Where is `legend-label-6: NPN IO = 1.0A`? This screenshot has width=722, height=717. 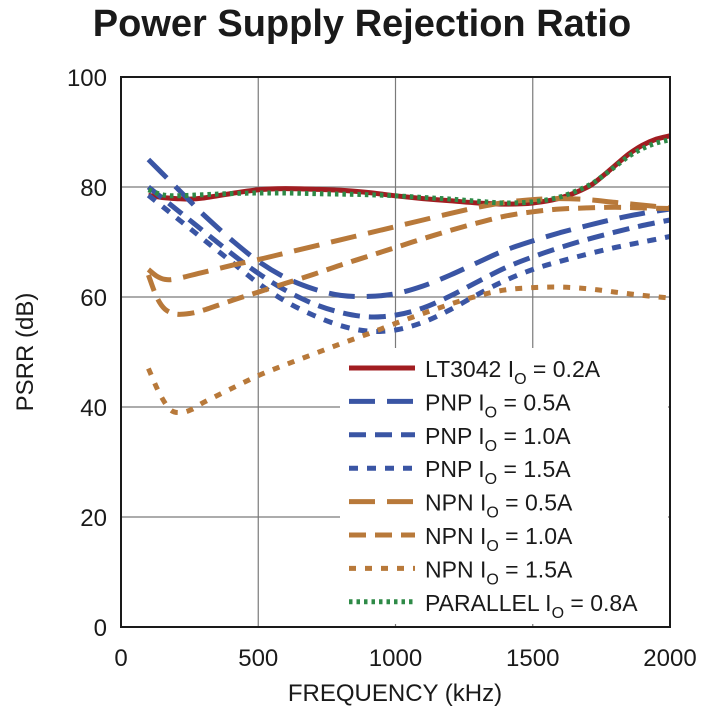
legend-label-6: NPN IO = 1.0A is located at coordinates (499, 539).